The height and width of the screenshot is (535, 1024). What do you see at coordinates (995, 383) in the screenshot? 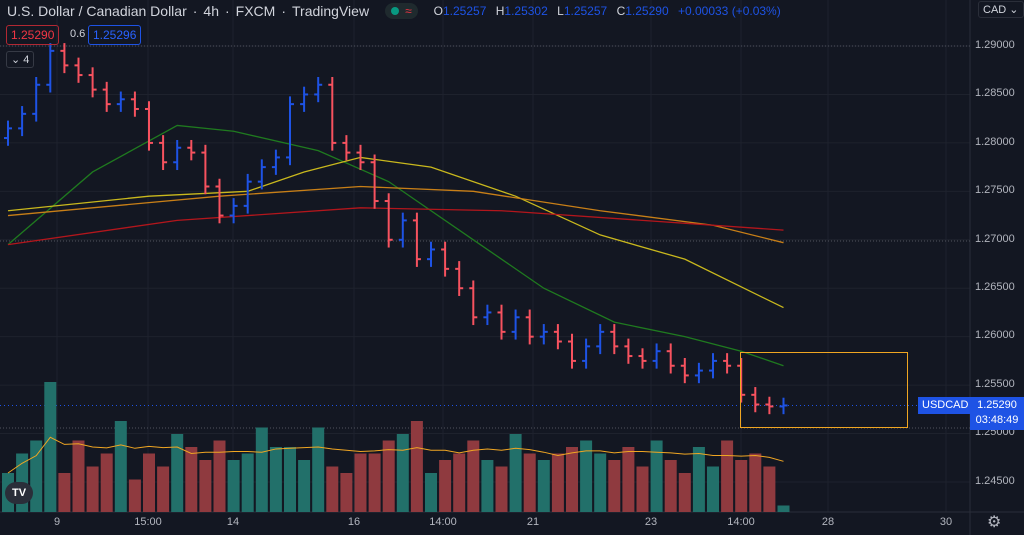
I see `price-tick: 1.25500` at bounding box center [995, 383].